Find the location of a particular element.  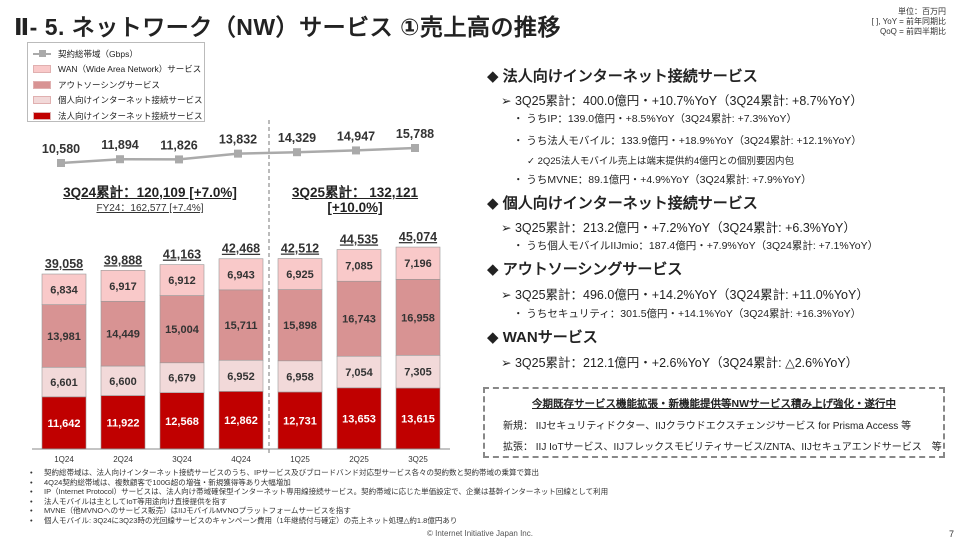

unit-line: [ ], YoY = 前年同期比 is located at coordinates (908, 21).